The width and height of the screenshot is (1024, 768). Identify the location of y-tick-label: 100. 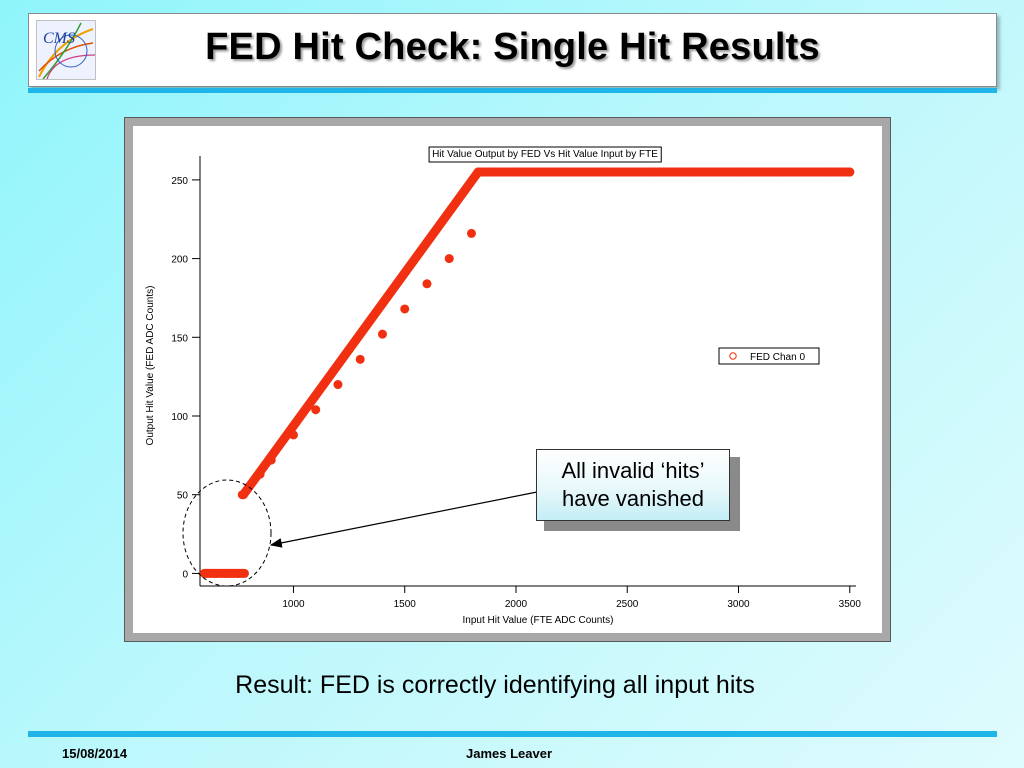
(179, 417).